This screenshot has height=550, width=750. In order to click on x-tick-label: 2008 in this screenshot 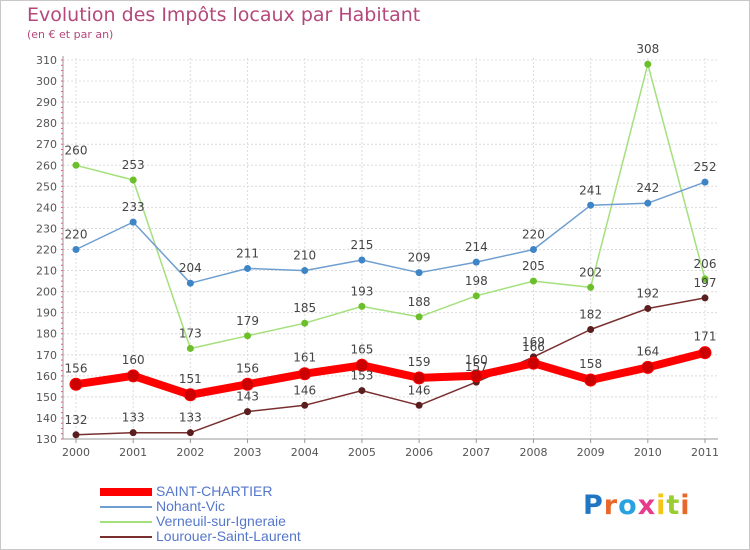, I will do `click(533, 452)`.